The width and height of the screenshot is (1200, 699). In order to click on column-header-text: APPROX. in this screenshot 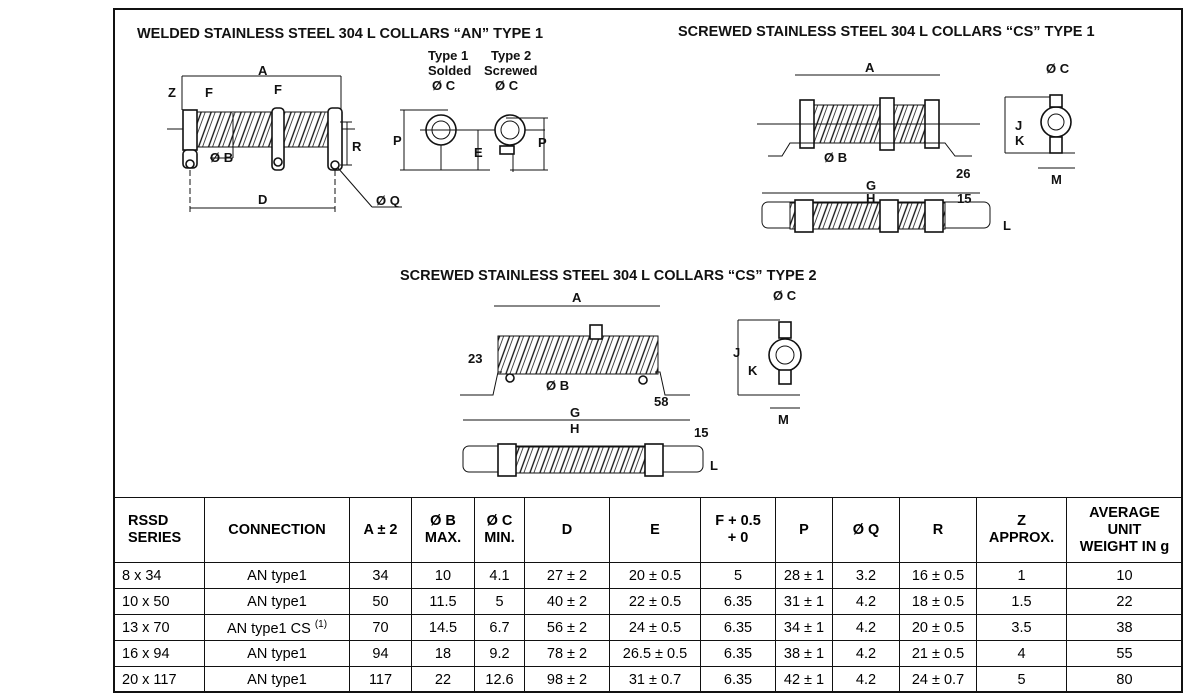, I will do `click(1021, 538)`.